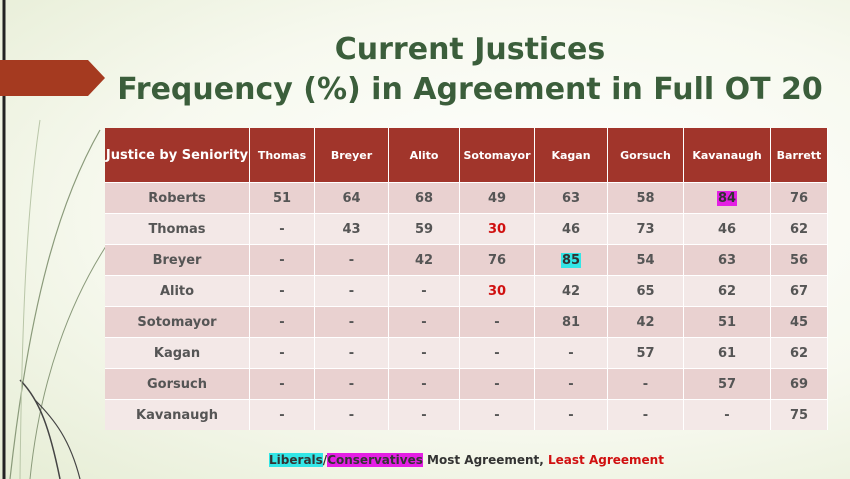  What do you see at coordinates (466, 290) in the screenshot?
I see `table-row: Alito - - - 30 42 65 62 67` at bounding box center [466, 290].